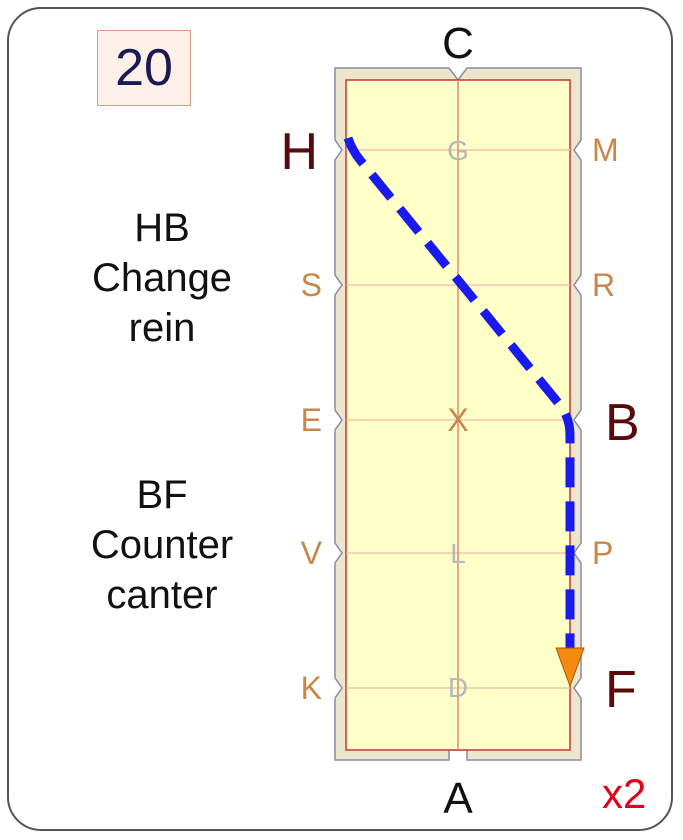 This screenshot has height=840, width=683. Describe the element at coordinates (602, 553) in the screenshot. I see `letter-p: P` at that location.